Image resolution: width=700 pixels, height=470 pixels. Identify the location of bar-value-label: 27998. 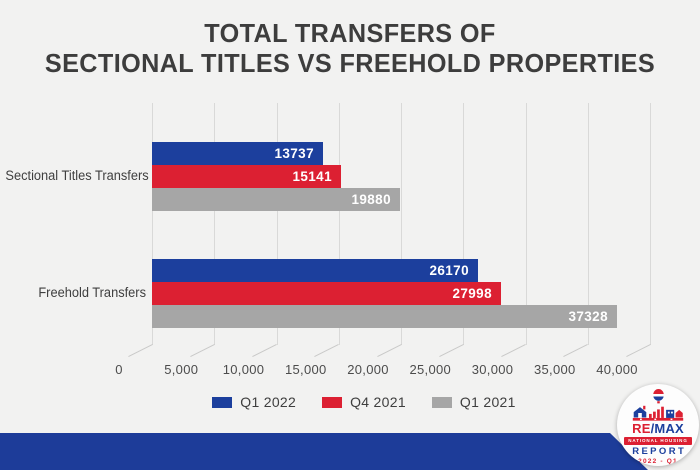
(472, 293).